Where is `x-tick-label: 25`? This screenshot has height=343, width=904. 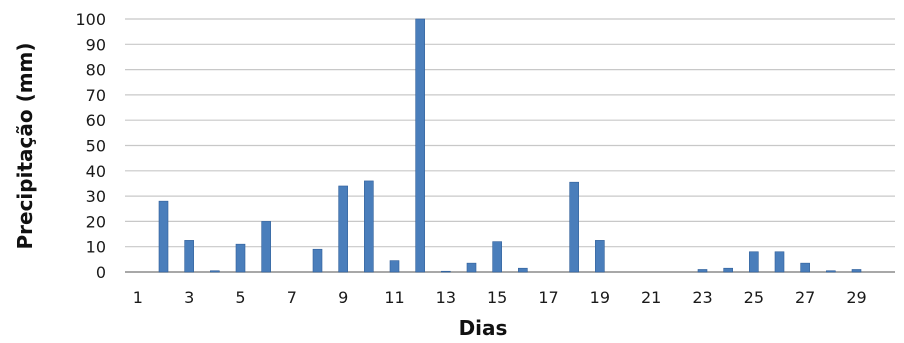 x-tick-label: 25 is located at coordinates (754, 297).